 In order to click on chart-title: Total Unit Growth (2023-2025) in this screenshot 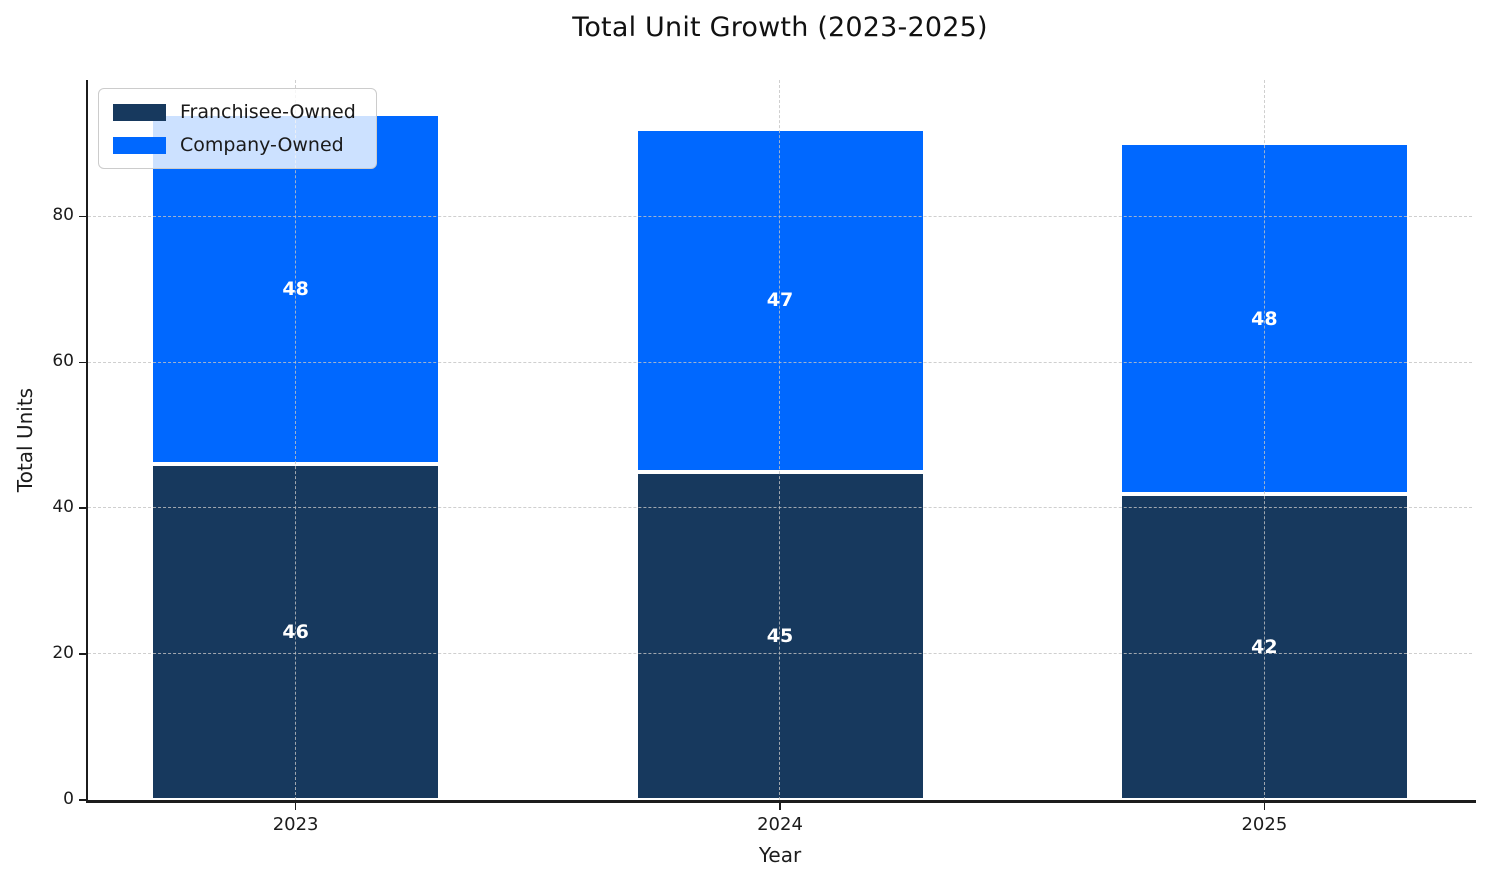, I will do `click(780, 27)`.